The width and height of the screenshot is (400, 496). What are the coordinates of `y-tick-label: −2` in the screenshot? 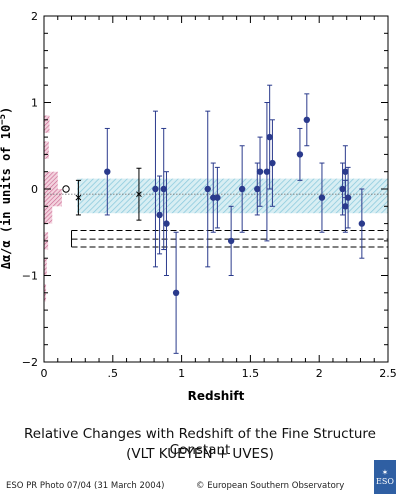 It's located at (30, 362).